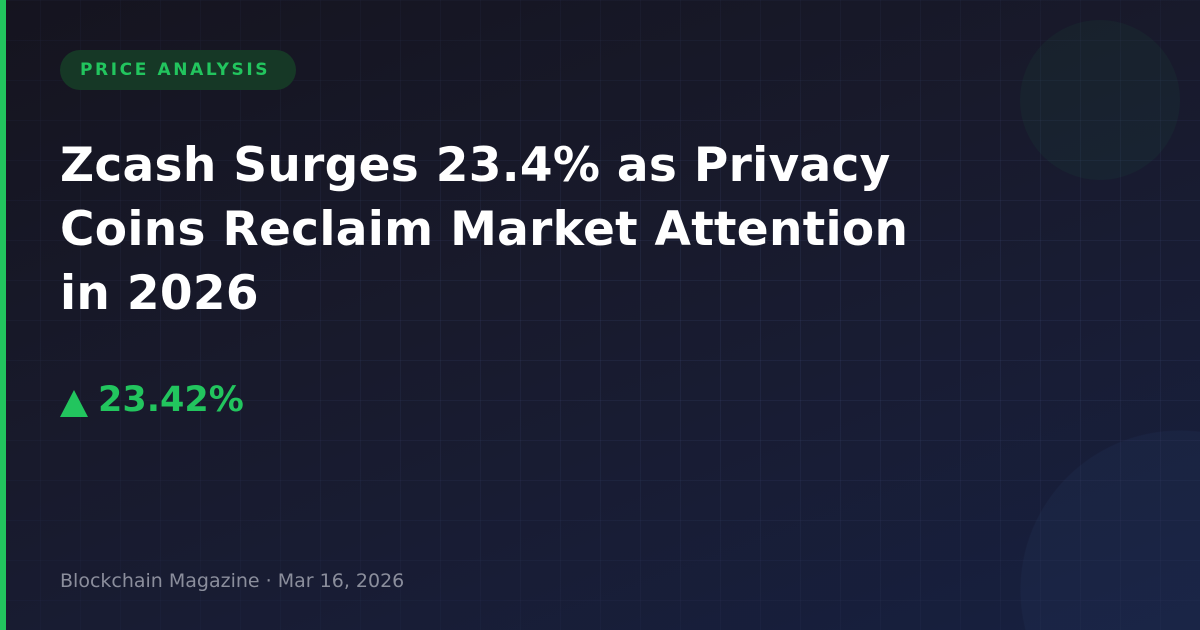 This screenshot has width=1200, height=630. What do you see at coordinates (160, 581) in the screenshot?
I see `publisher: Blockchain Magazine` at bounding box center [160, 581].